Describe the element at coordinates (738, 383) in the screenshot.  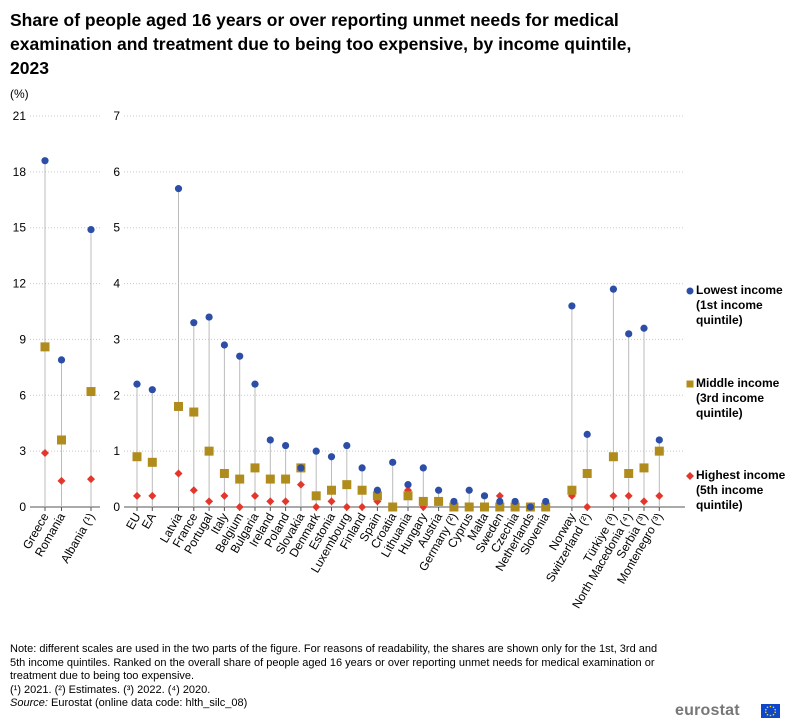
I see `legend-label-middle-1: Middle income` at that location.